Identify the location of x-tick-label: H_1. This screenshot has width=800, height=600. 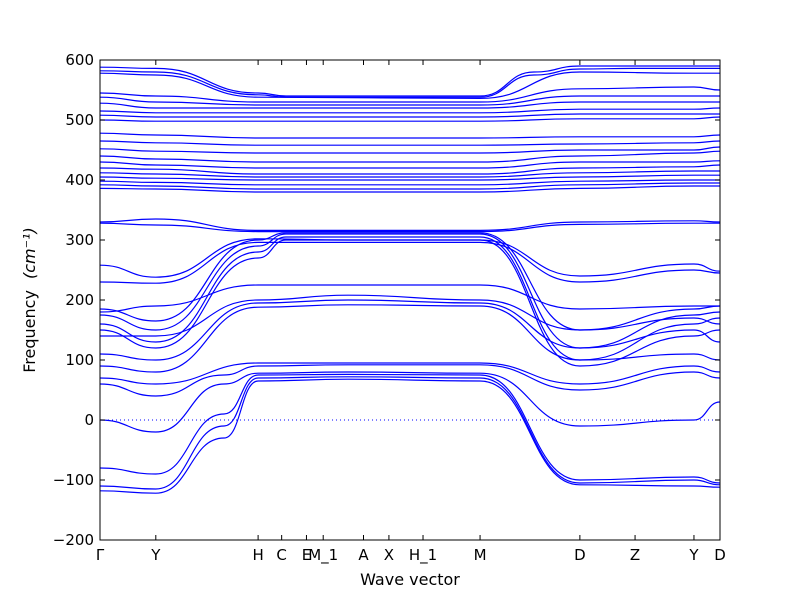
(423, 555).